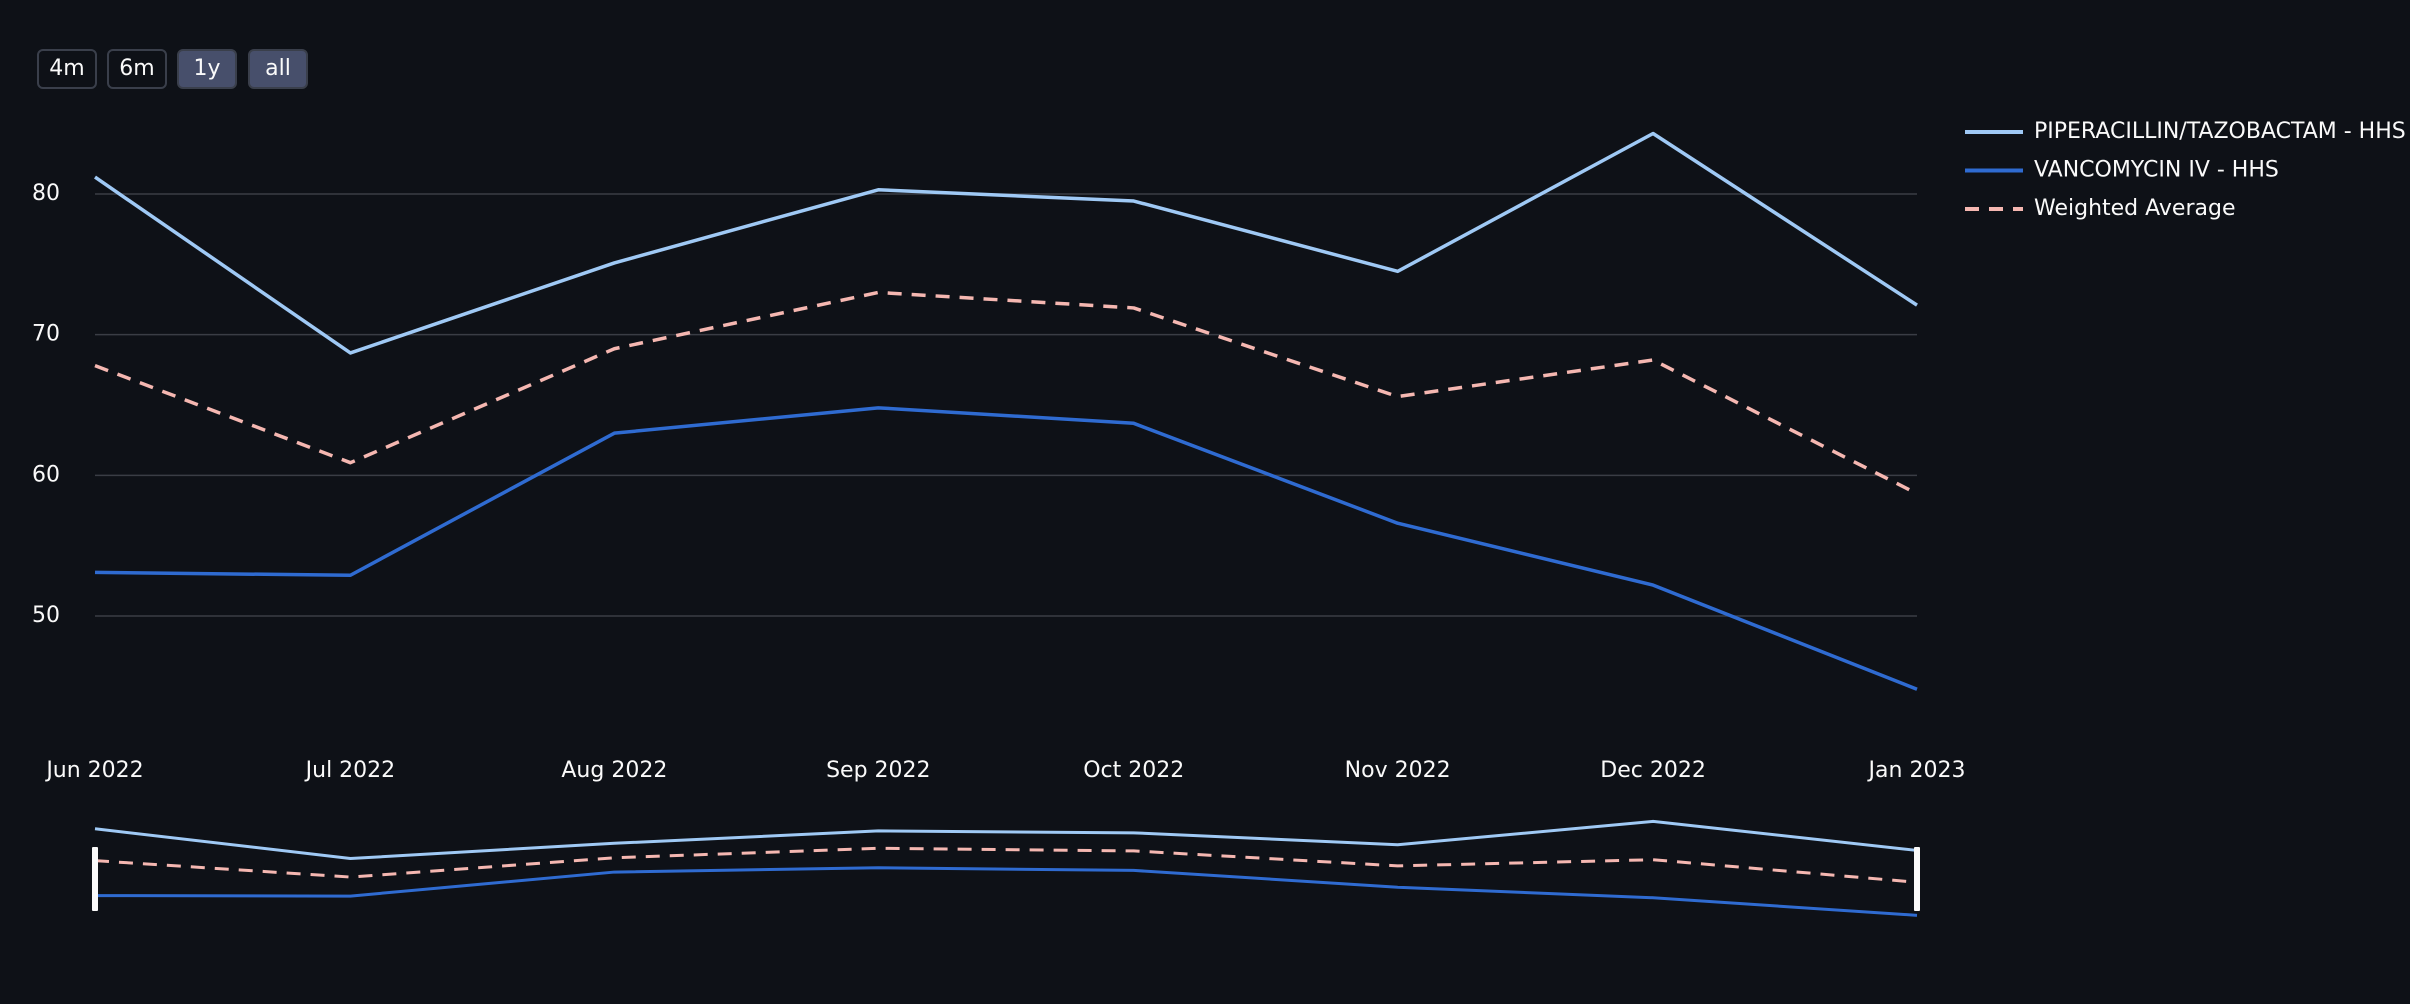 The width and height of the screenshot is (2410, 1004). I want to click on x-tick-label: Dec 2022, so click(1653, 770).